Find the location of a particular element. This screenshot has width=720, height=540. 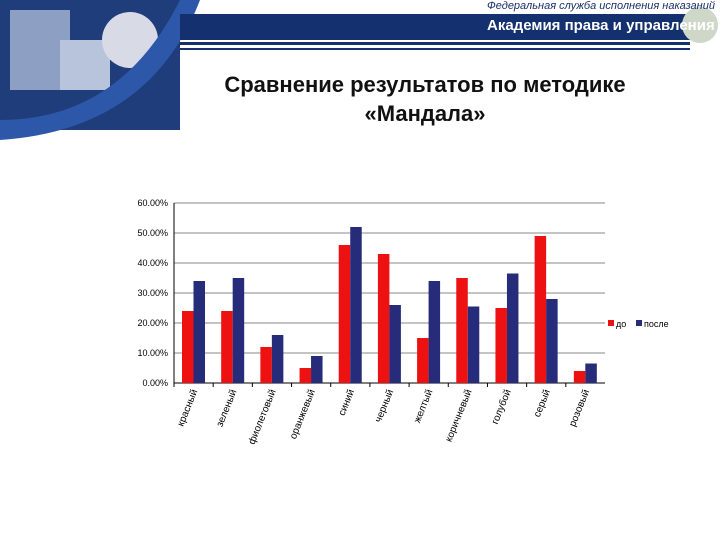

legend-label: после is located at coordinates (656, 324).